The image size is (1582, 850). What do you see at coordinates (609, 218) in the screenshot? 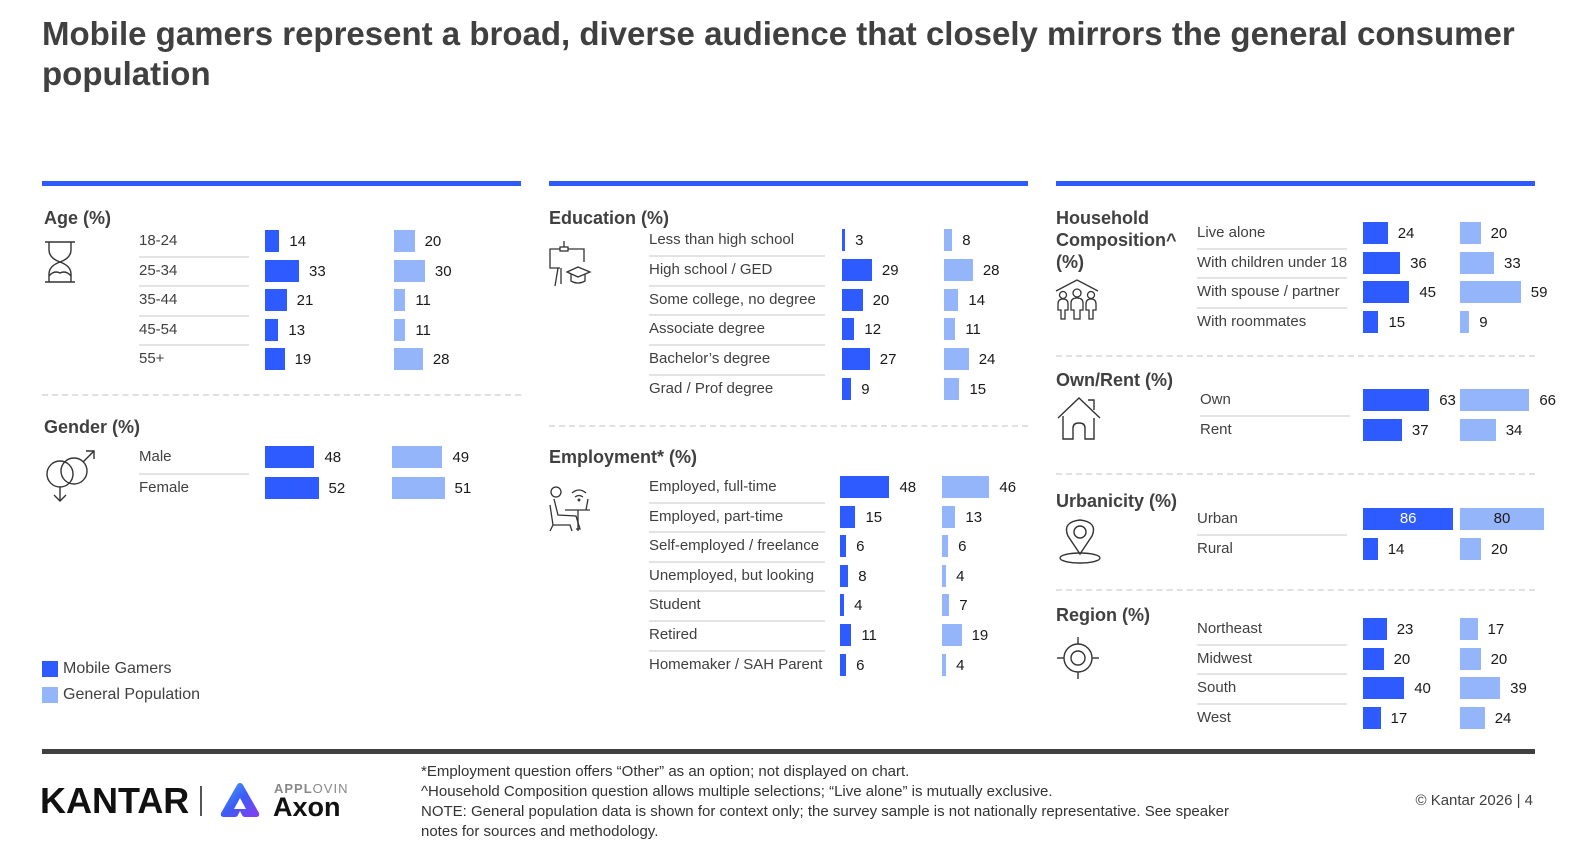
I see `section-title-education: Education (%)` at bounding box center [609, 218].